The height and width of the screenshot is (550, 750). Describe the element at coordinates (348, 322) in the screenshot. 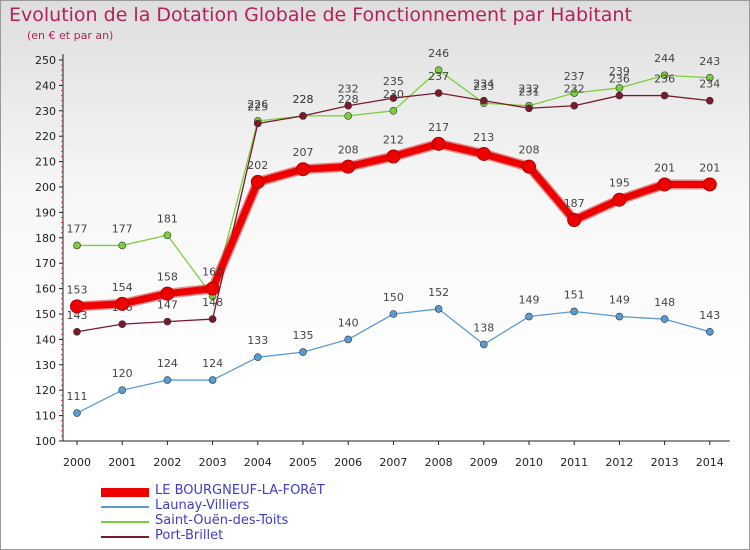

I see `data-label: 140` at that location.